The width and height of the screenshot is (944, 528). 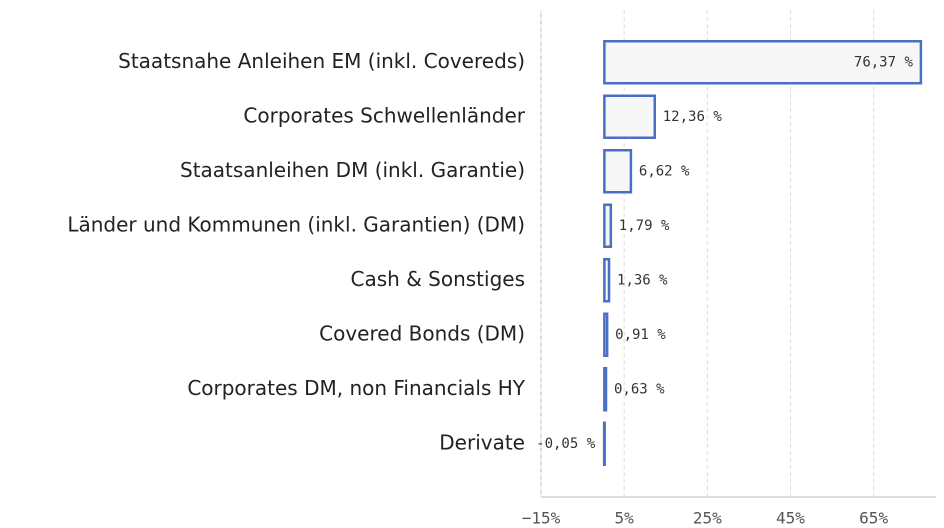 What do you see at coordinates (384, 115) in the screenshot?
I see `y-tick-label: Corporates Schwellenländer` at bounding box center [384, 115].